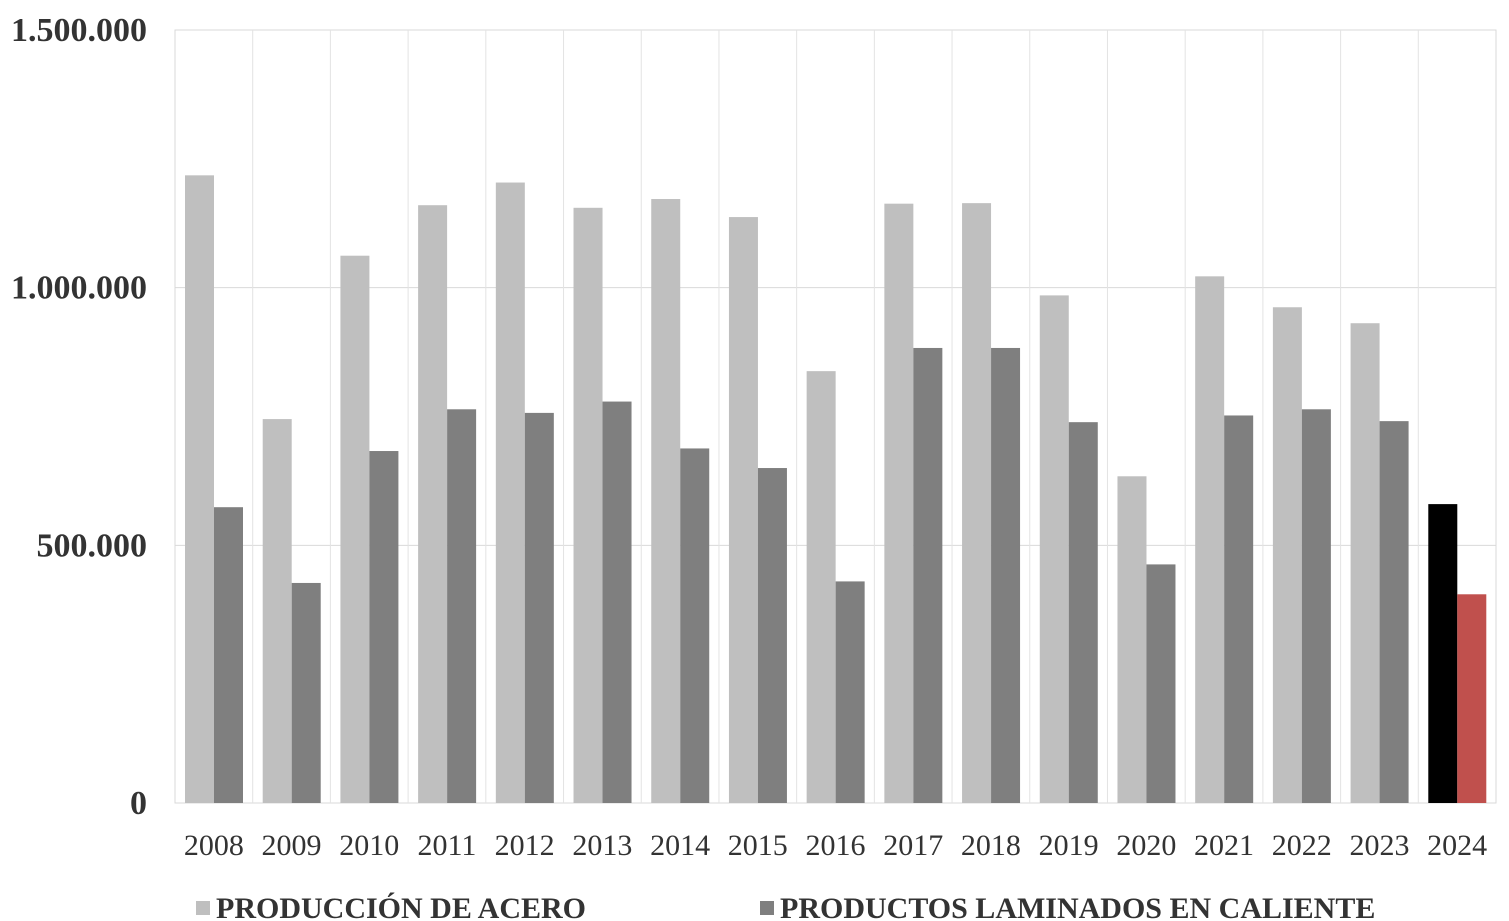 Image resolution: width=1509 pixels, height=921 pixels. I want to click on bar-produccion-2013, so click(588, 505).